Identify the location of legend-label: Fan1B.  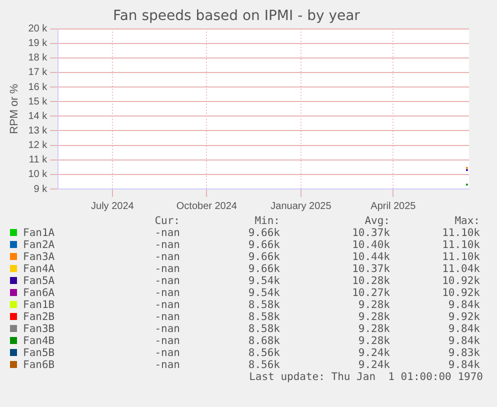
(39, 305).